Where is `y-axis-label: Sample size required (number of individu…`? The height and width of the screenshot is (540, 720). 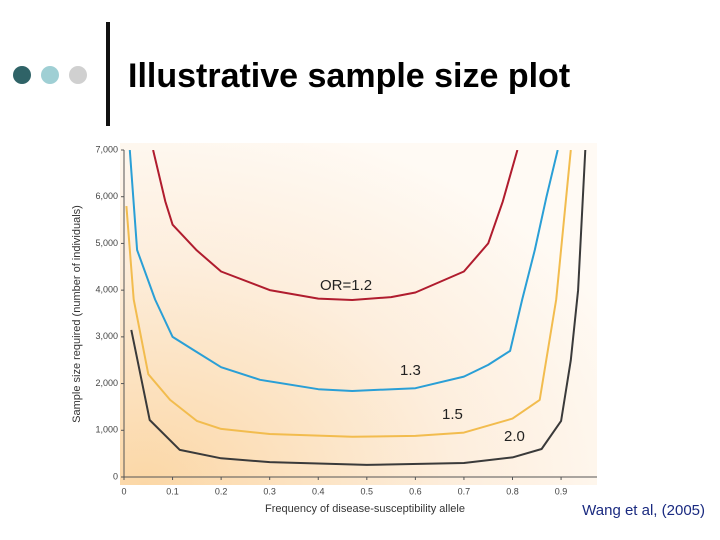
y-axis-label: Sample size required (number of individu… is located at coordinates (77, 314).